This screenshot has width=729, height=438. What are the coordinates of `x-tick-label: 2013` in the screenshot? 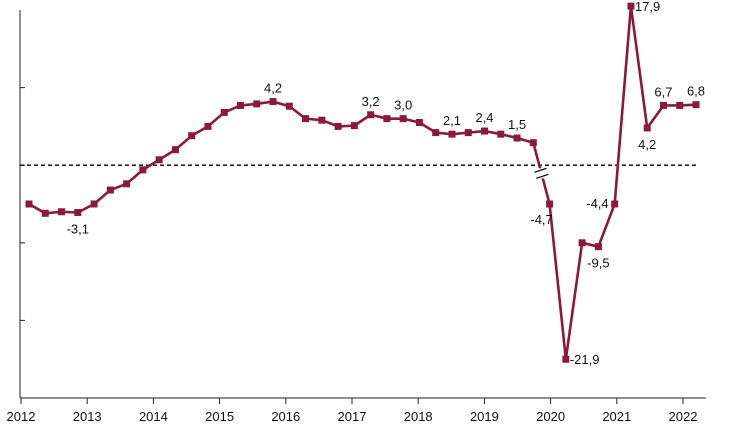 It's located at (87, 416).